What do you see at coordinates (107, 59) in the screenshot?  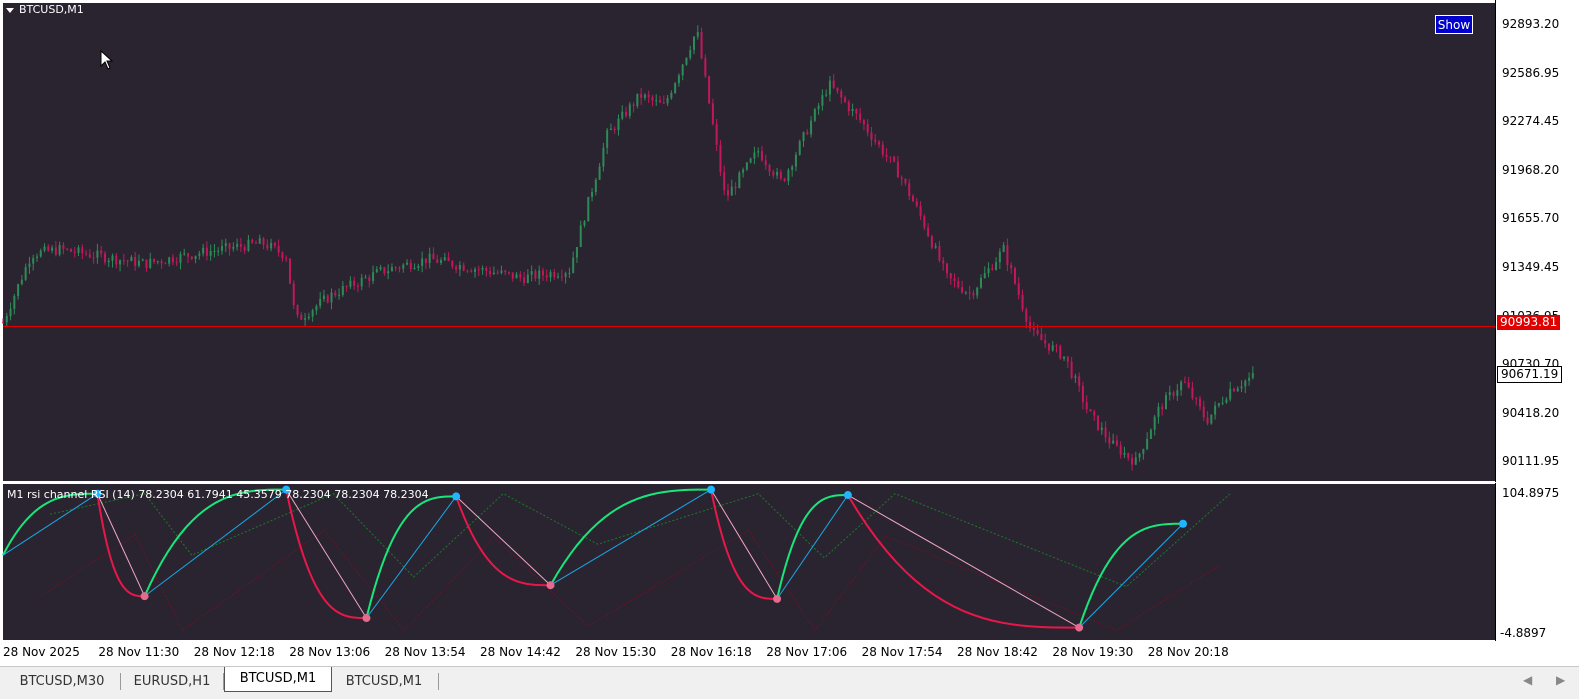 I see `mouse-cursor-icon` at bounding box center [107, 59].